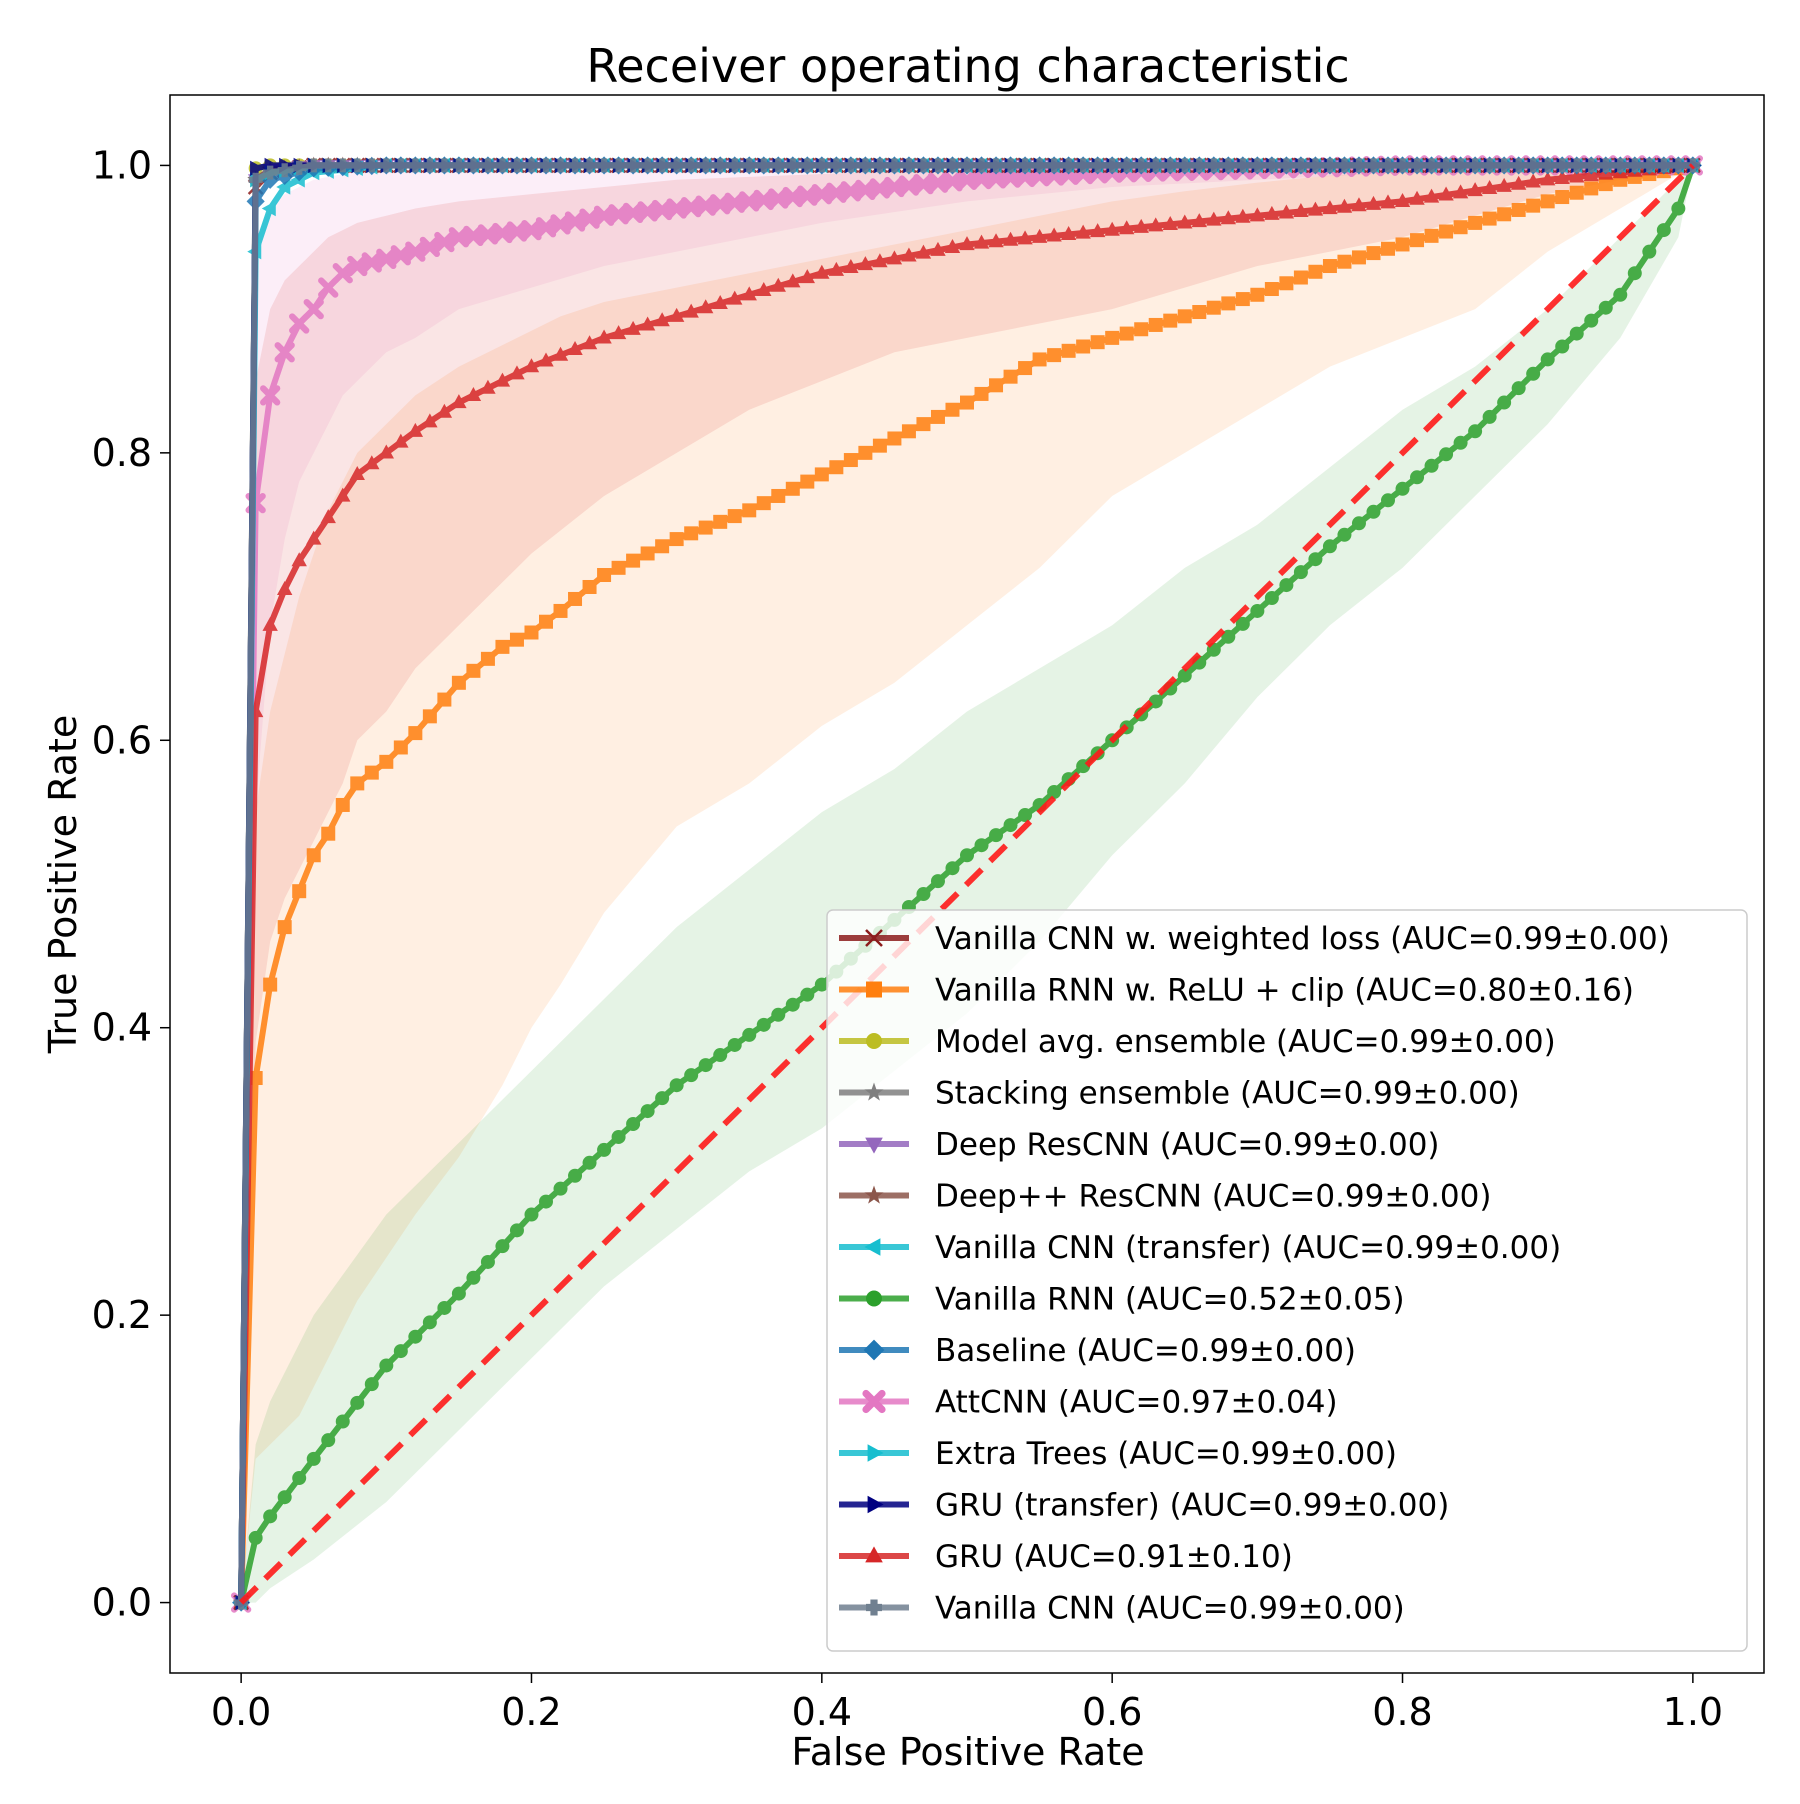  I want to click on legend-entry: GRU (AUC=0.91±0.10), so click(1066, 1557).